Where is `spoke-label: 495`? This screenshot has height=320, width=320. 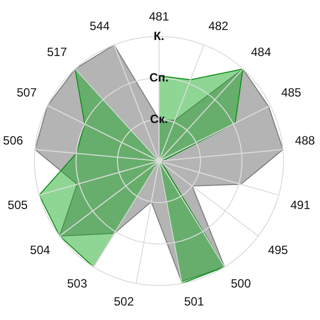
spoke-label: 495 is located at coordinates (278, 249).